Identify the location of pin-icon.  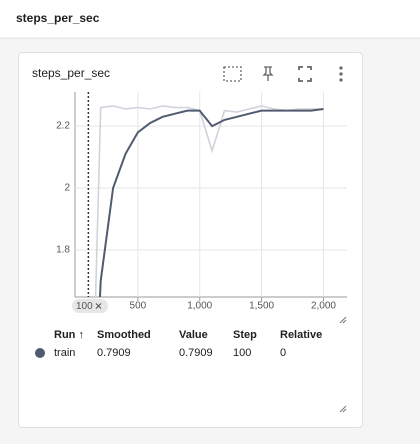
(268, 73).